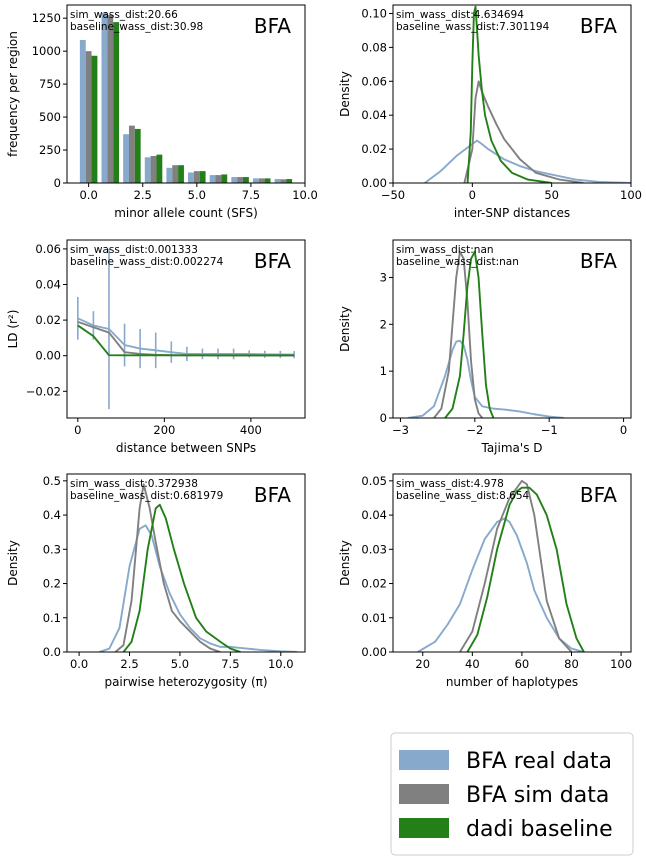  Describe the element at coordinates (374, 549) in the screenshot. I see `y-tick-label: 0.03` at that location.